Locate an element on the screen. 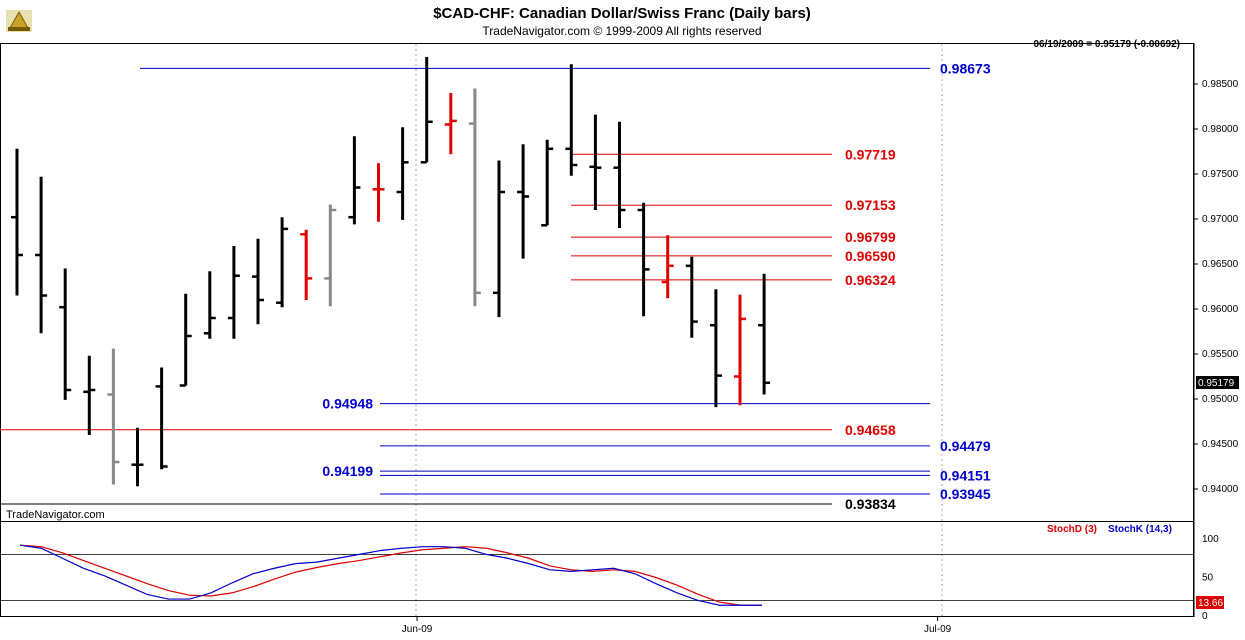 This screenshot has width=1245, height=640. stoch-d-line is located at coordinates (390, 575).